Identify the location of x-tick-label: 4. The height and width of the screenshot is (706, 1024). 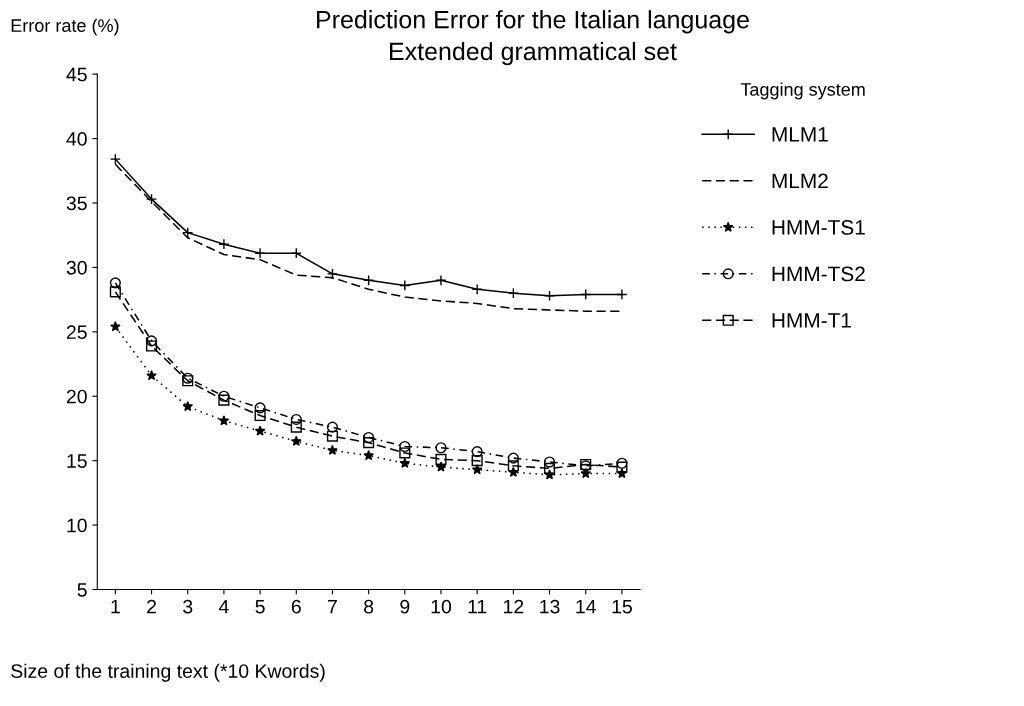
(223, 606).